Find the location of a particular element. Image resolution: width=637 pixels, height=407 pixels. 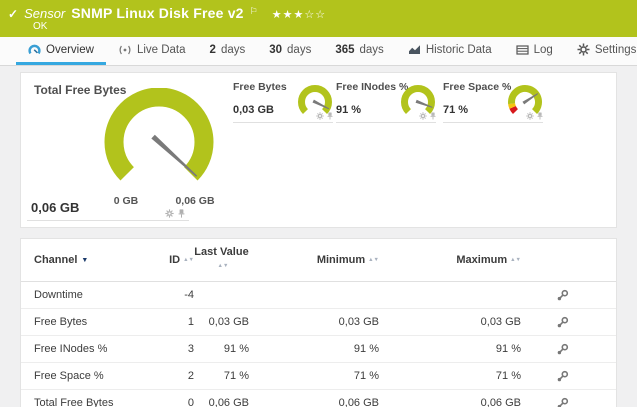

divider is located at coordinates (108, 220).